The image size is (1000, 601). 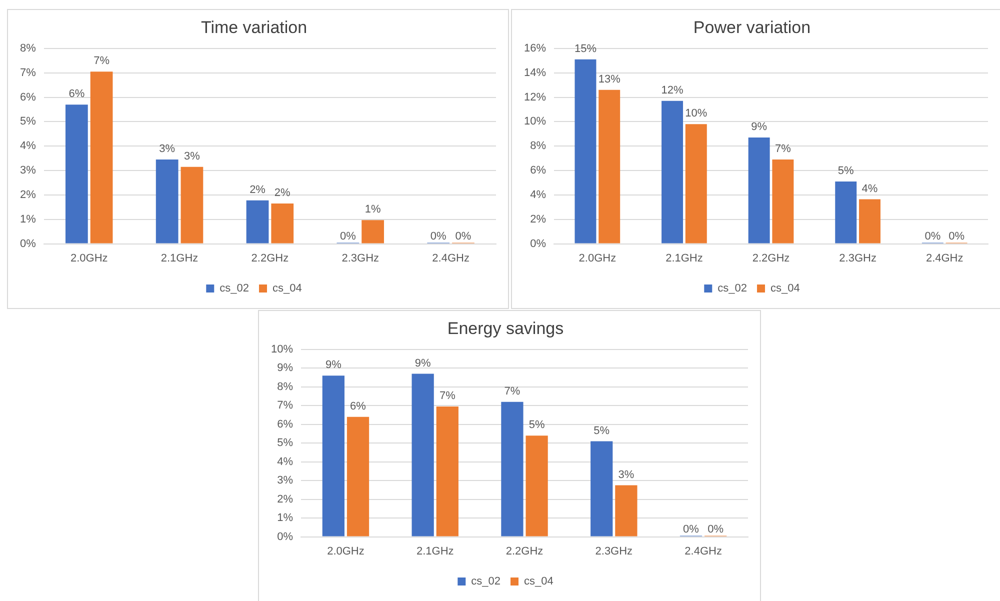 What do you see at coordinates (254, 27) in the screenshot?
I see `chart-title: Time variation` at bounding box center [254, 27].